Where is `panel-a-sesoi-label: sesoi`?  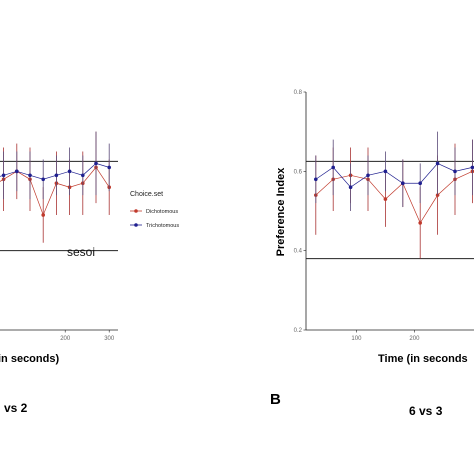 panel-a-sesoi-label: sesoi is located at coordinates (81, 252).